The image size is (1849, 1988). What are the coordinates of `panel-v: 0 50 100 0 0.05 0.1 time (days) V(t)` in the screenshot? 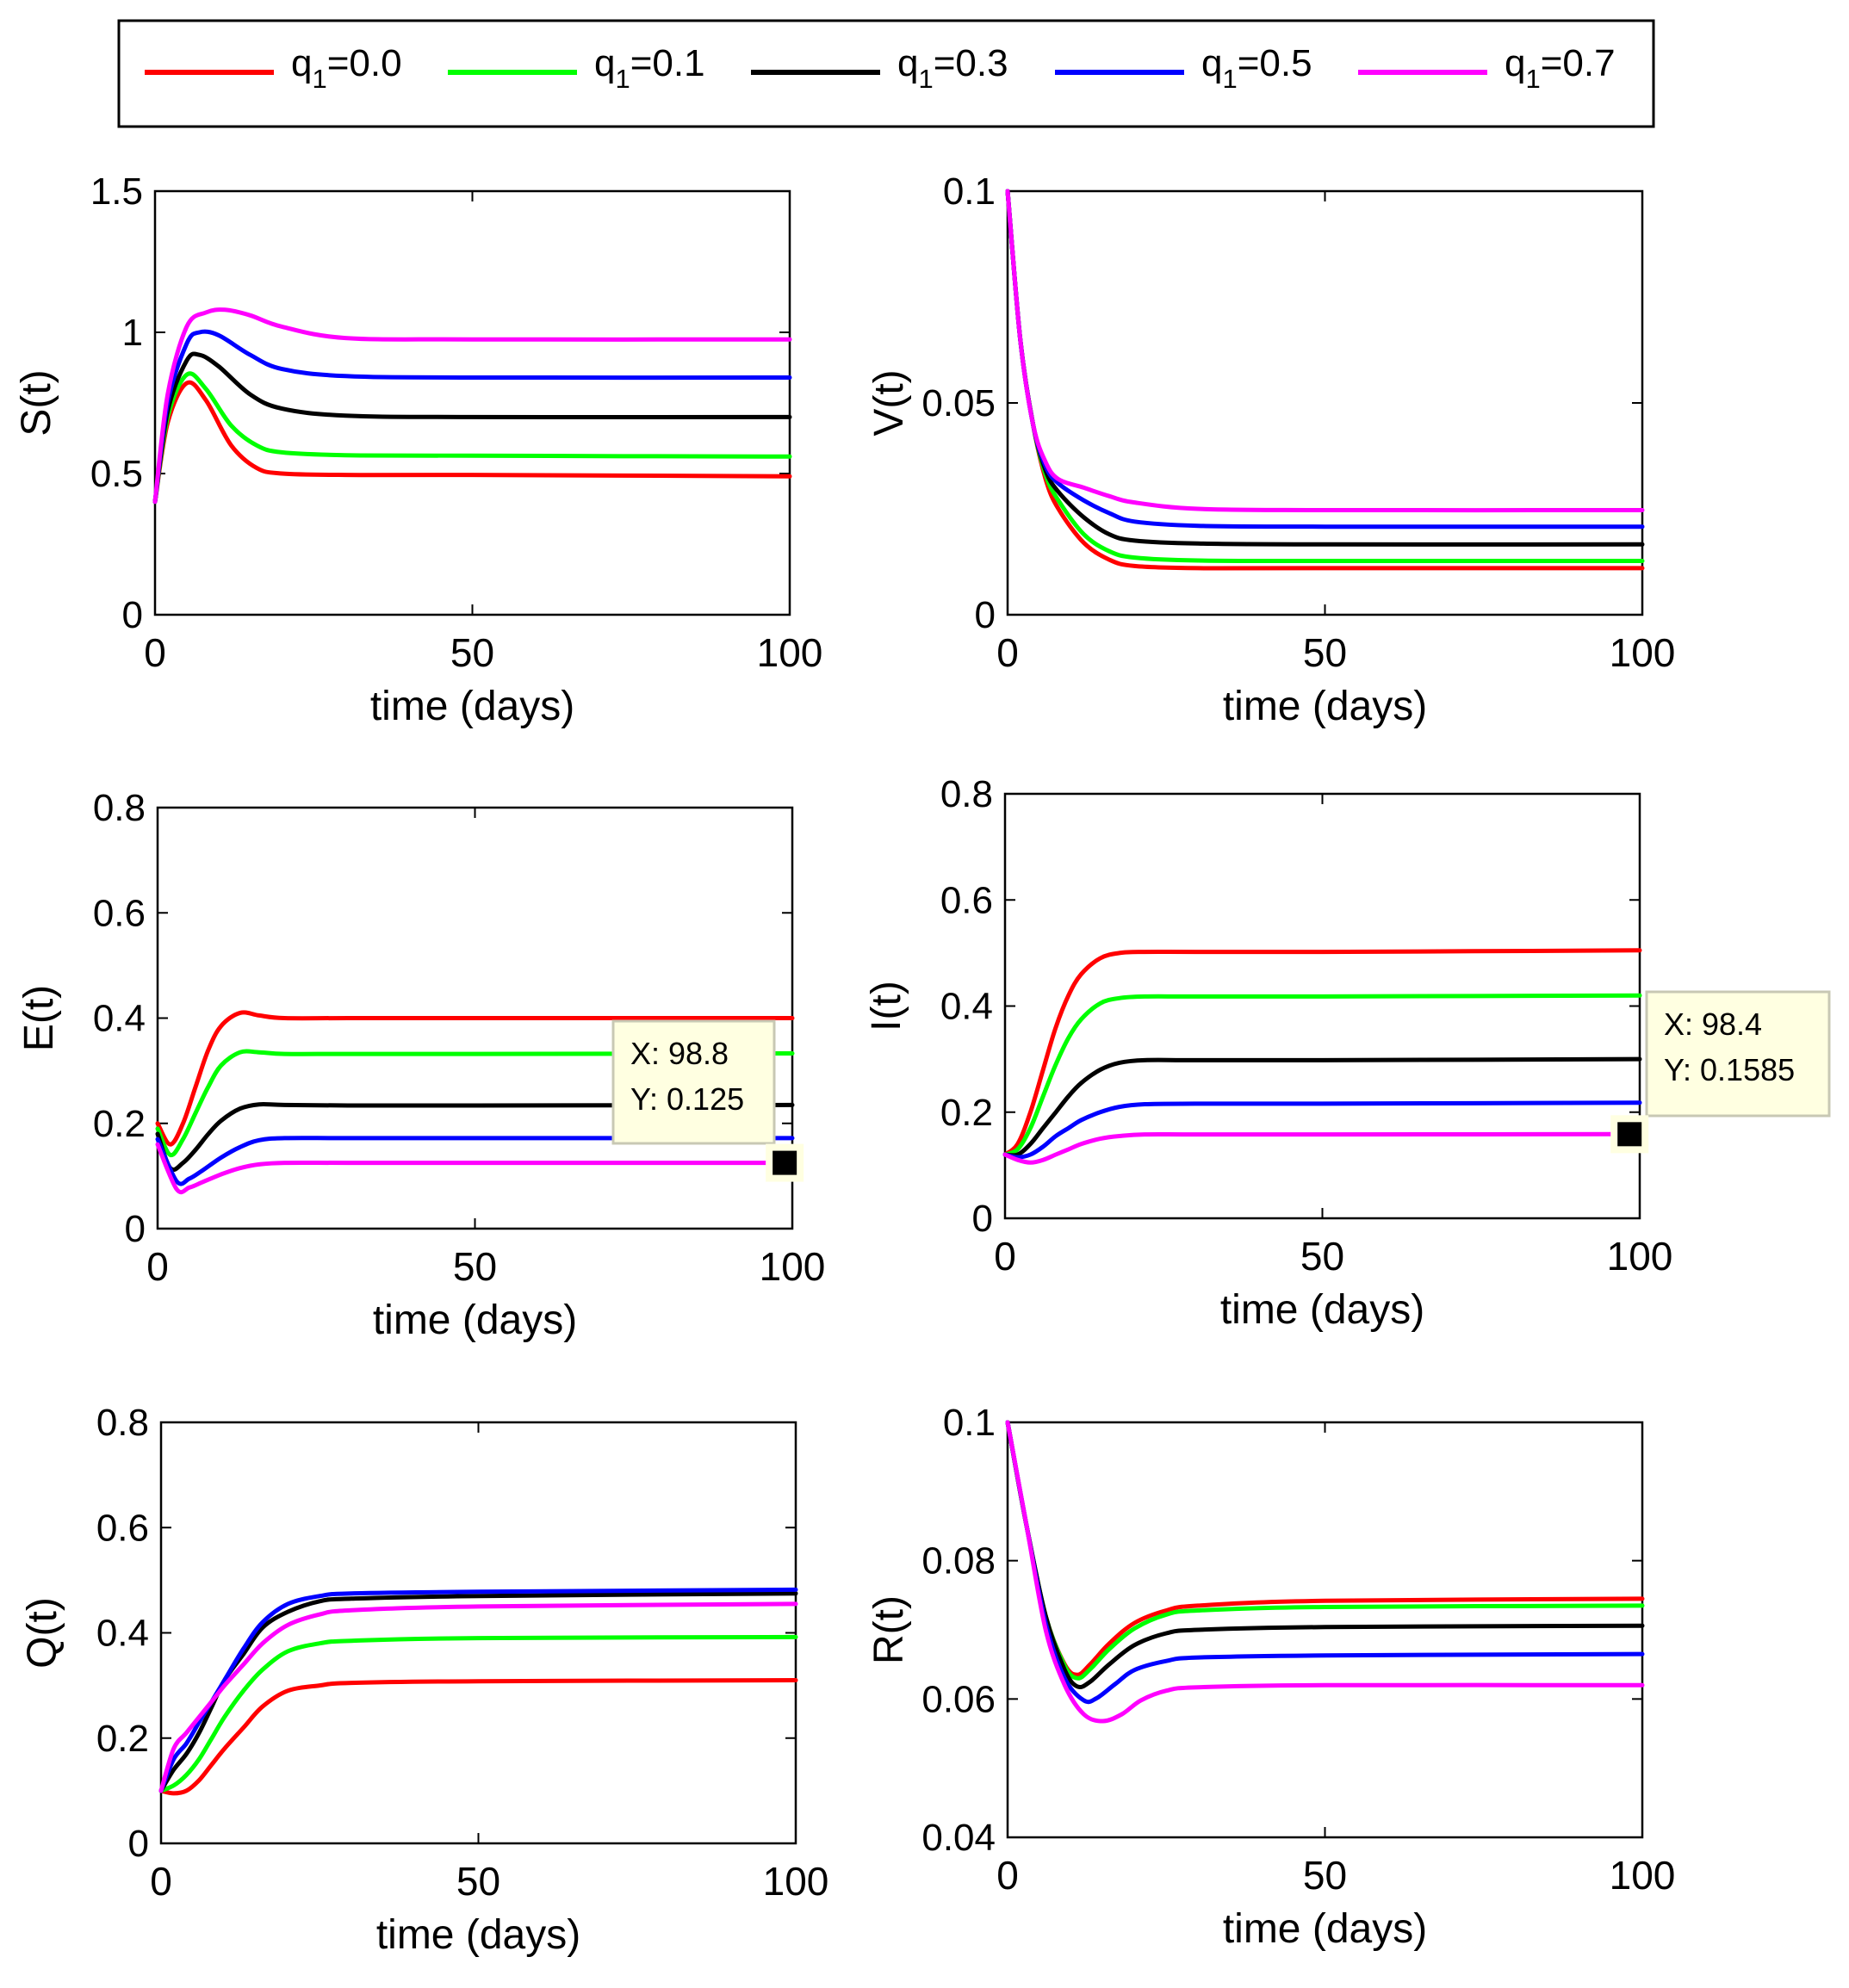 It's located at (1270, 450).